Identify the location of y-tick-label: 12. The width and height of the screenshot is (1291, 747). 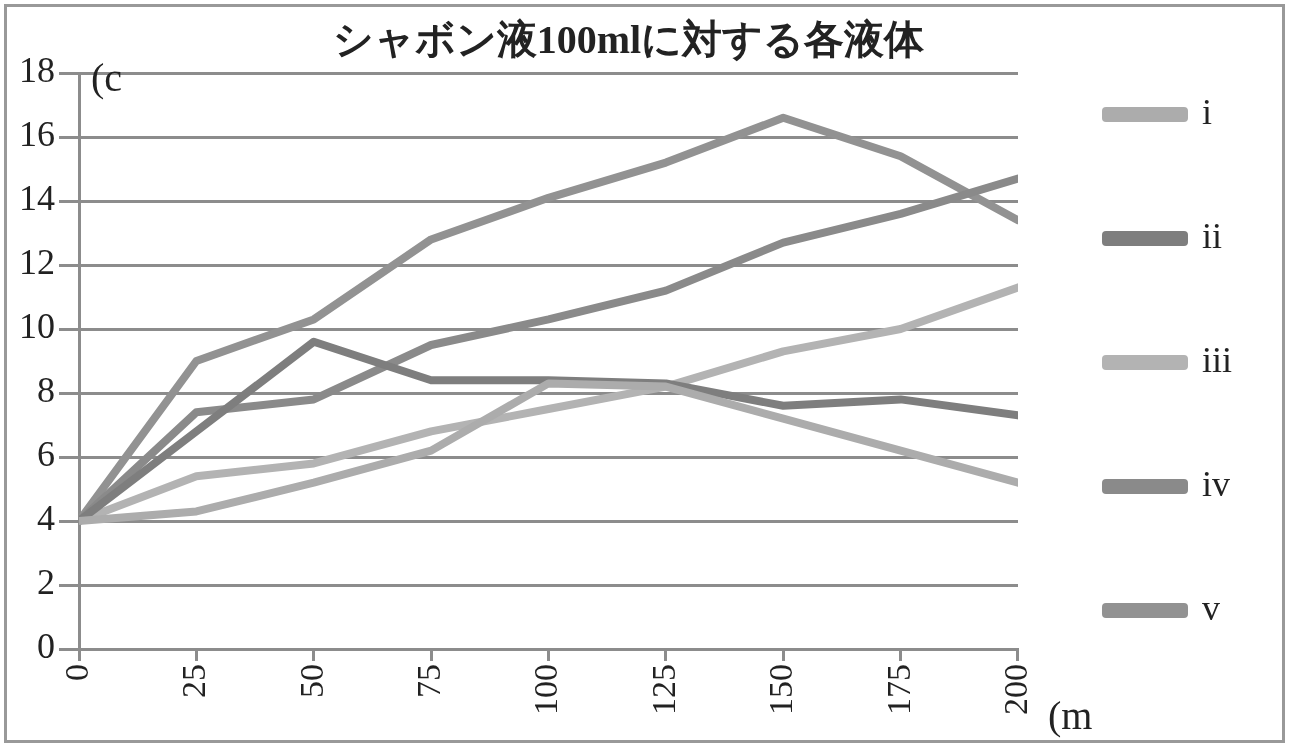
(37, 262).